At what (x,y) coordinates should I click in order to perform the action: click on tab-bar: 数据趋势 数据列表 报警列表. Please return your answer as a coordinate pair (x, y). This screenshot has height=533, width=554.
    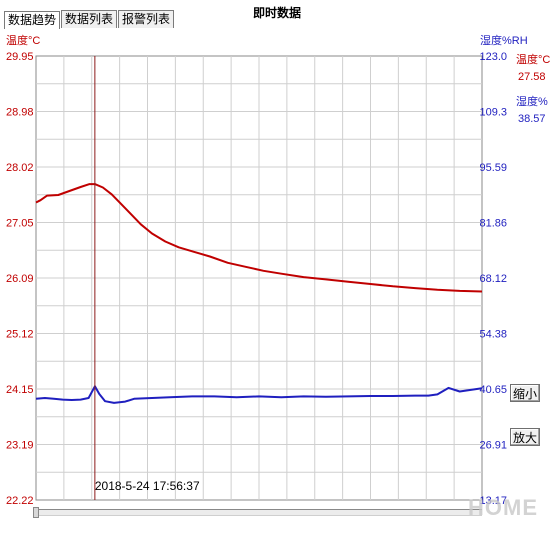
    Looking at the image, I should click on (89, 19).